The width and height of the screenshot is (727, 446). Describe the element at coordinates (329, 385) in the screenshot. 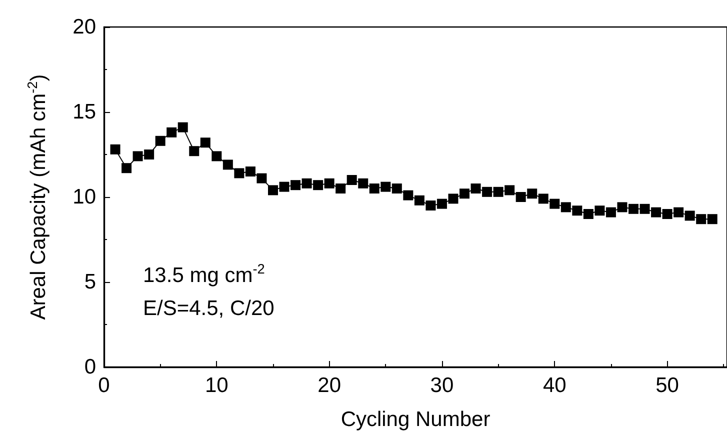

I see `x-tick-label: 20` at that location.